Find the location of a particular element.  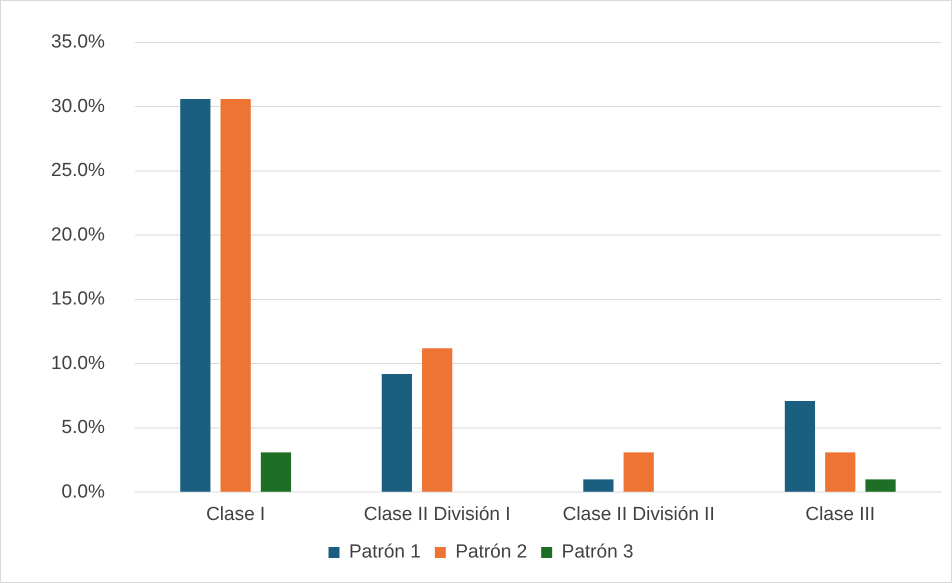

y-tick-label: 10.0% is located at coordinates (78, 363).